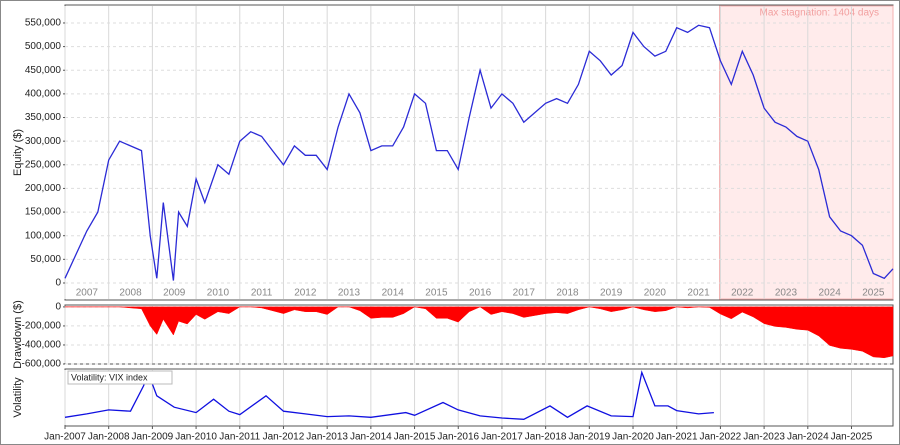 Image resolution: width=900 pixels, height=445 pixels. I want to click on legend-box, so click(120, 377).